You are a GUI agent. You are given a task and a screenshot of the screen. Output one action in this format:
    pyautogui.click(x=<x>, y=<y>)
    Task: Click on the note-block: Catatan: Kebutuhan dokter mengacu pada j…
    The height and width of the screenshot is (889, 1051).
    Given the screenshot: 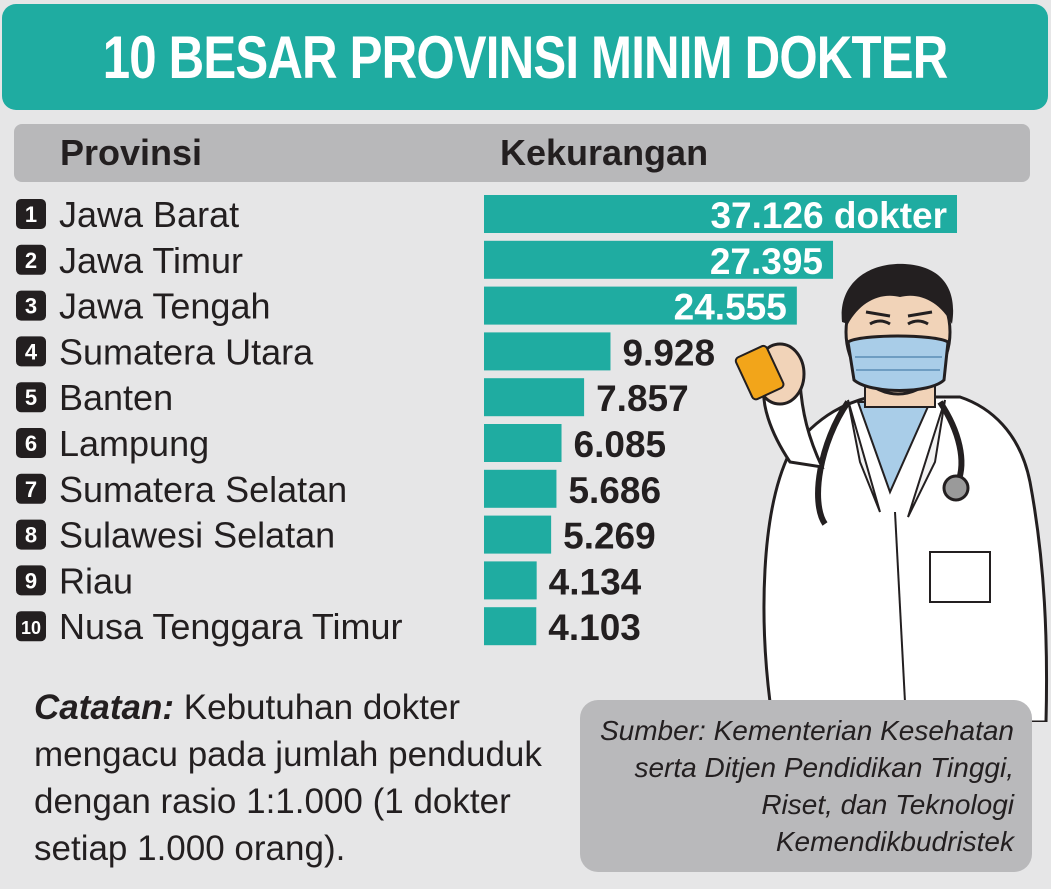 What is the action you would take?
    pyautogui.click(x=304, y=778)
    